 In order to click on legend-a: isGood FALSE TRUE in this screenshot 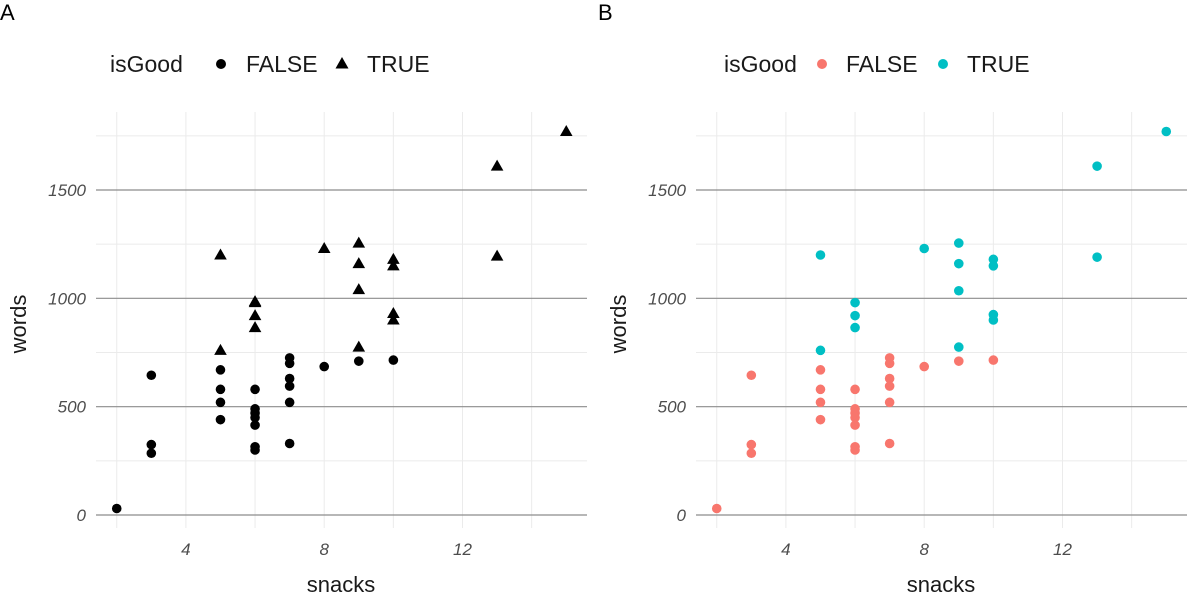, I will do `click(270, 64)`.